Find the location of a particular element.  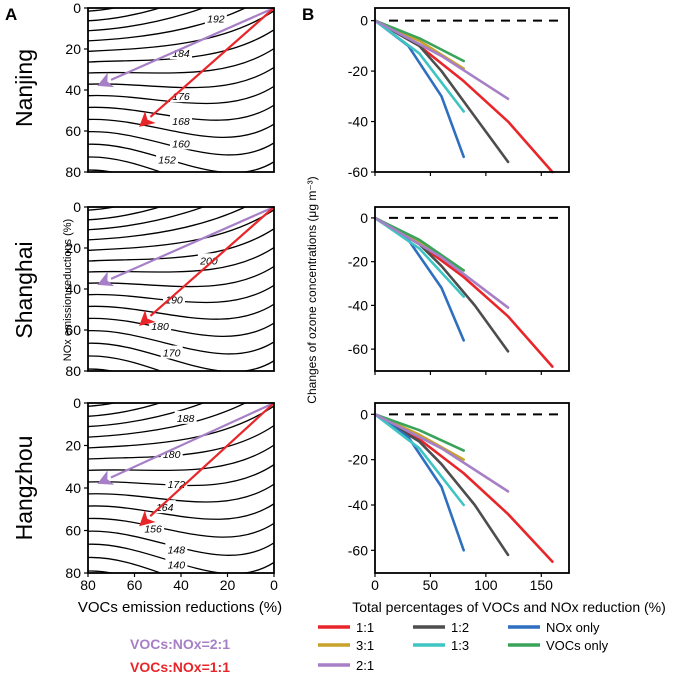

contour-label: 160 is located at coordinates (181, 144).